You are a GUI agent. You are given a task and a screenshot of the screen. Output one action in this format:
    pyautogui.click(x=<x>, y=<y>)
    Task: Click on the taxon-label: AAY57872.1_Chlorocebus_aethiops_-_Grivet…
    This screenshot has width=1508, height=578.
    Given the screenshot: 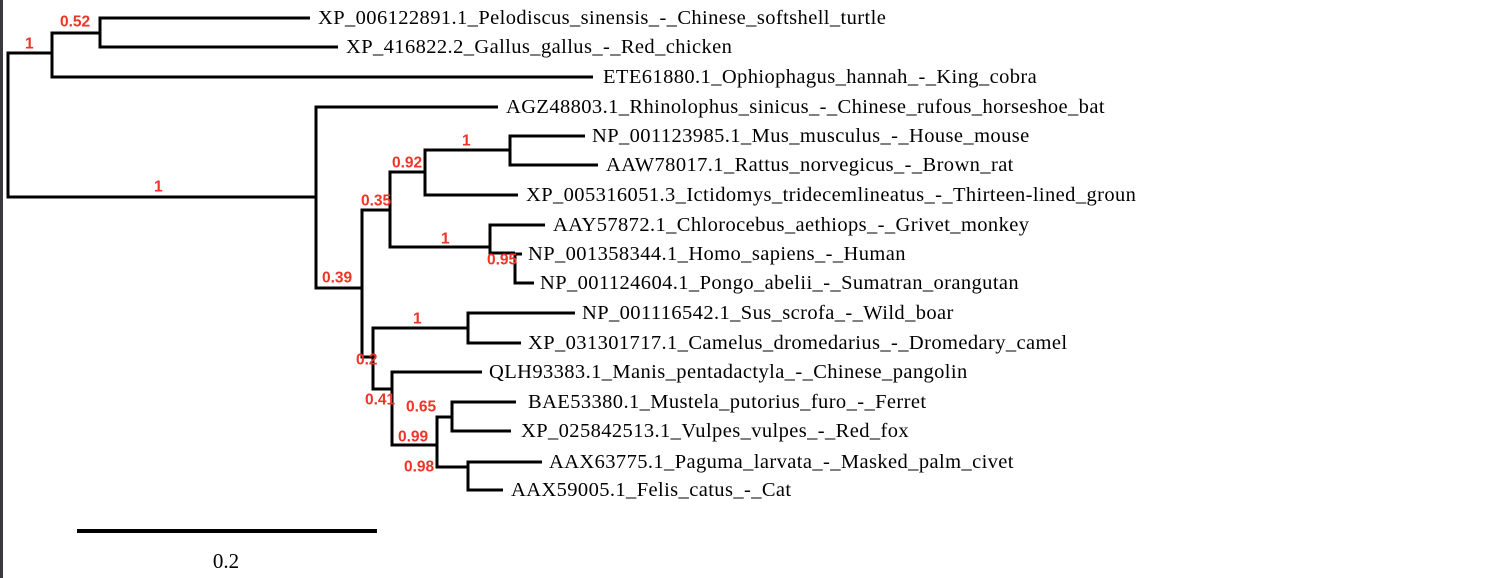 What is the action you would take?
    pyautogui.click(x=791, y=225)
    